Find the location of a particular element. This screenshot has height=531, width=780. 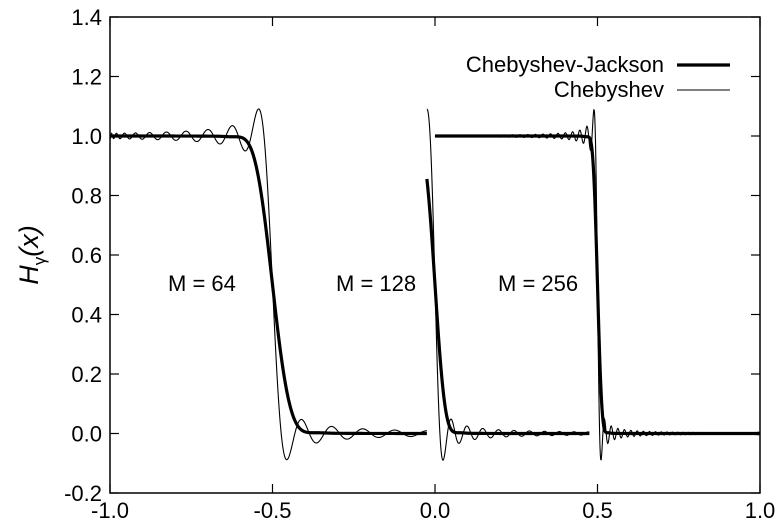

y-tick-label: -0.2 is located at coordinates (83, 493).